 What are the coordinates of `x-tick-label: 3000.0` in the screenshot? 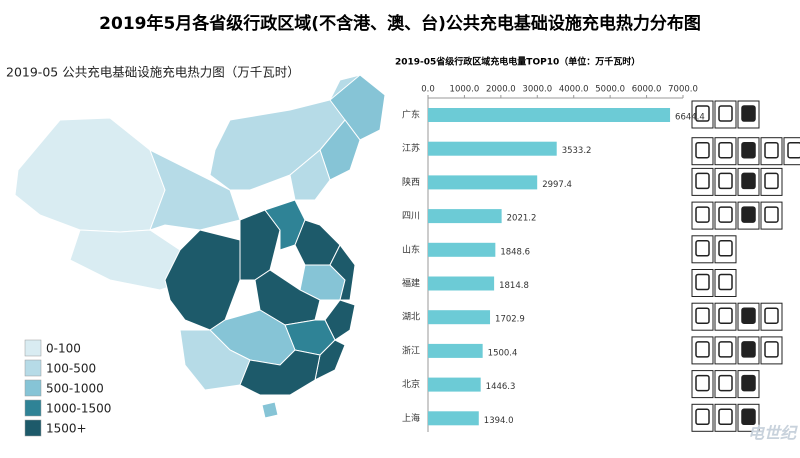 It's located at (537, 90).